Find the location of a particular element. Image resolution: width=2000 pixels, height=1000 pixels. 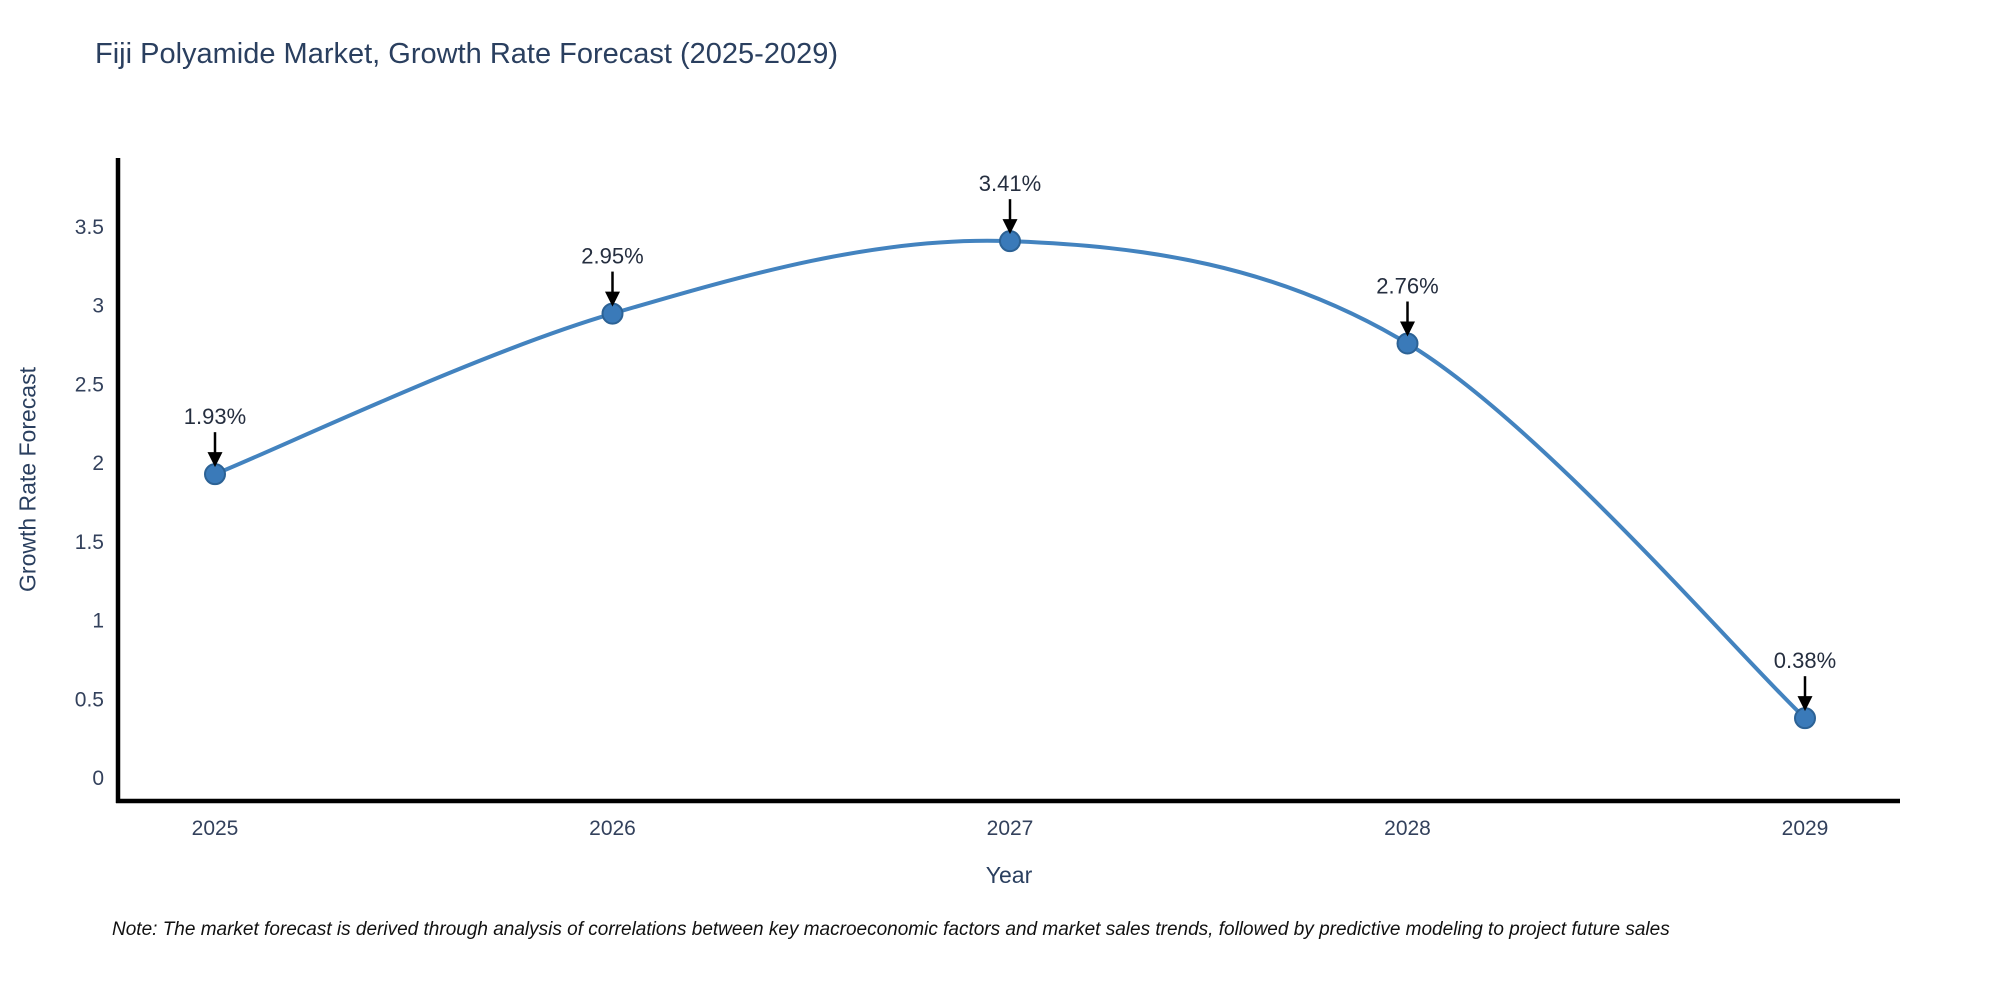

x-tick-labels-group: 2025 2026 2027 2028 2029 is located at coordinates (1010, 828).